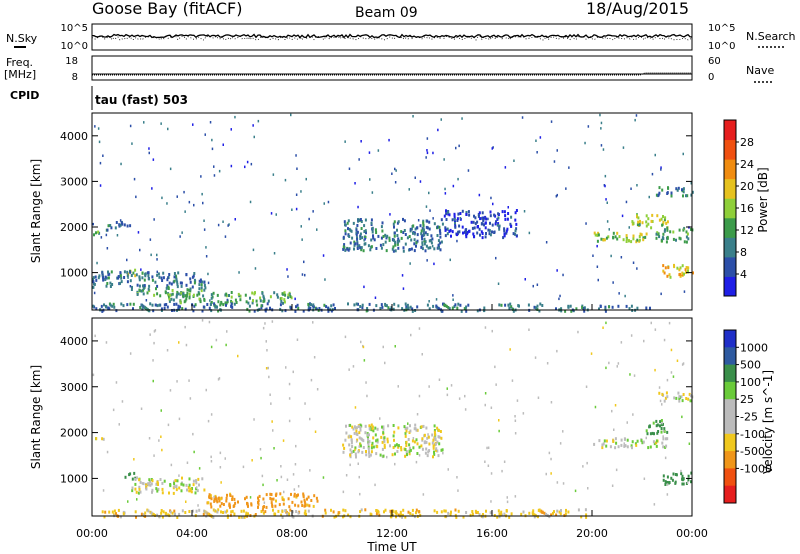 The image size is (800, 554). Describe the element at coordinates (730, 408) in the screenshot. I see `velocity-colorbar-swatch` at that location.